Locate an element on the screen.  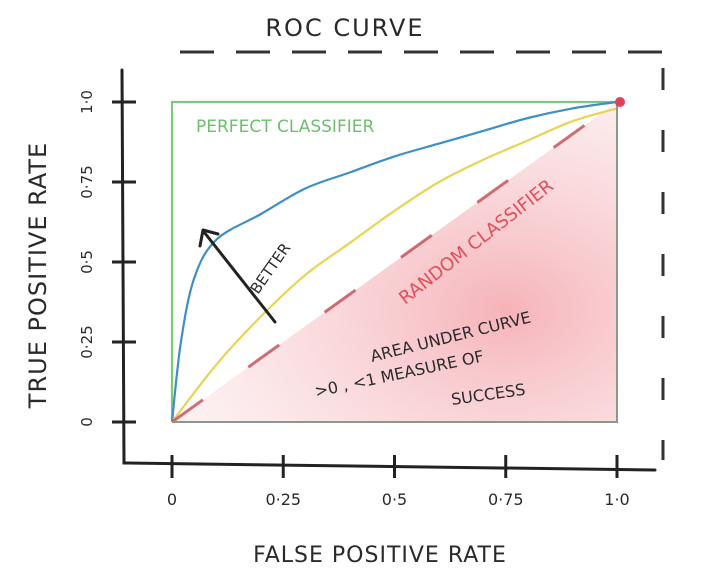
x-tick-label: 0 is located at coordinates (172, 499).